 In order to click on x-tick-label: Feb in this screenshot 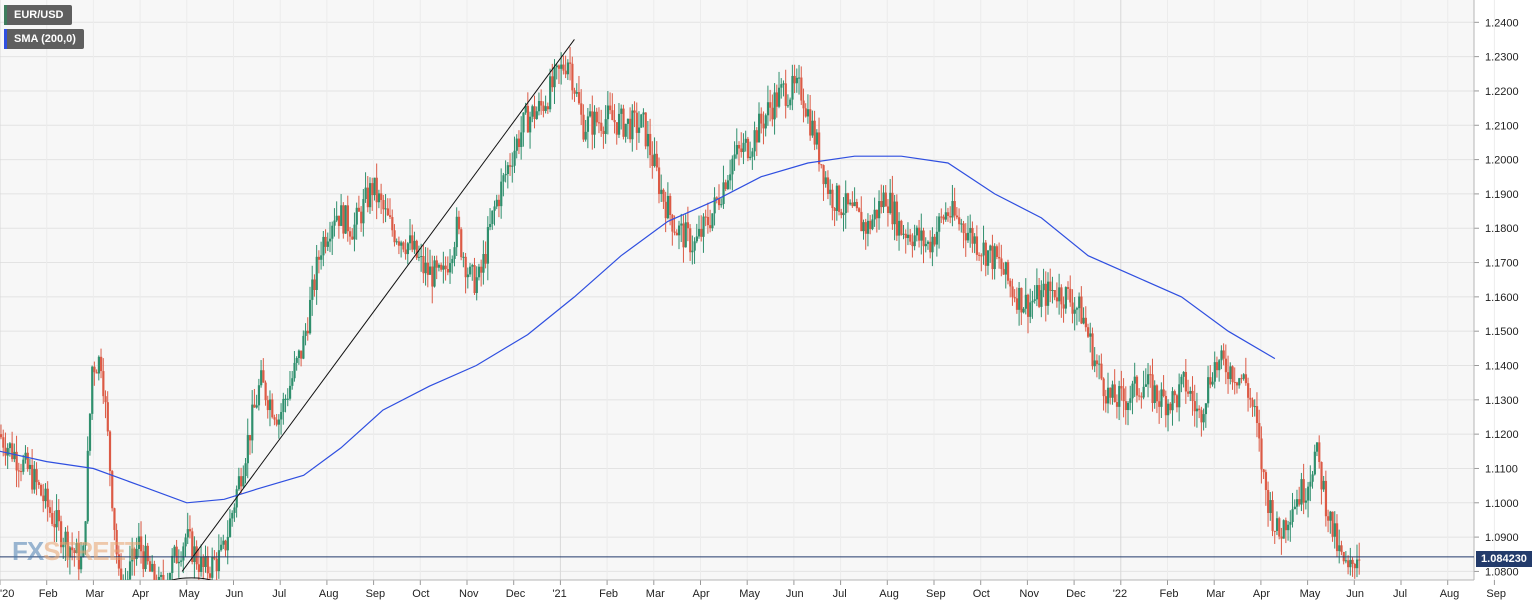, I will do `click(48, 594)`.